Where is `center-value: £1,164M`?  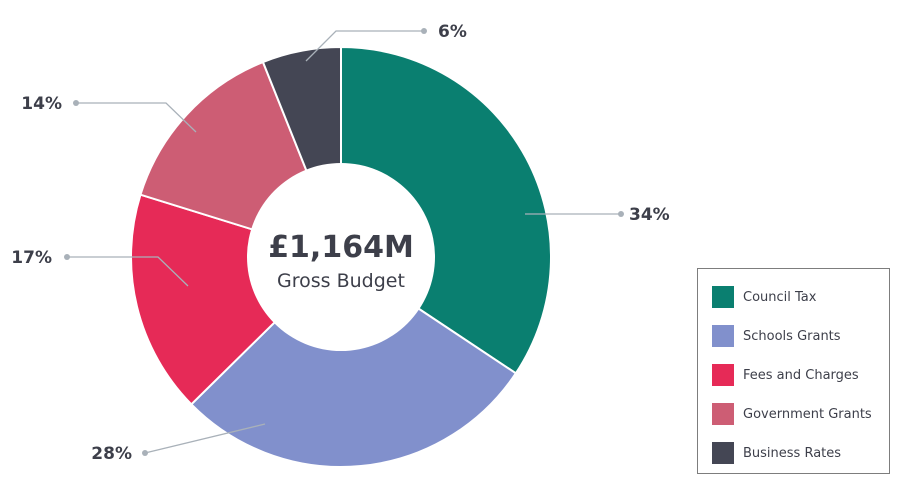
center-value: £1,164M is located at coordinates (341, 247).